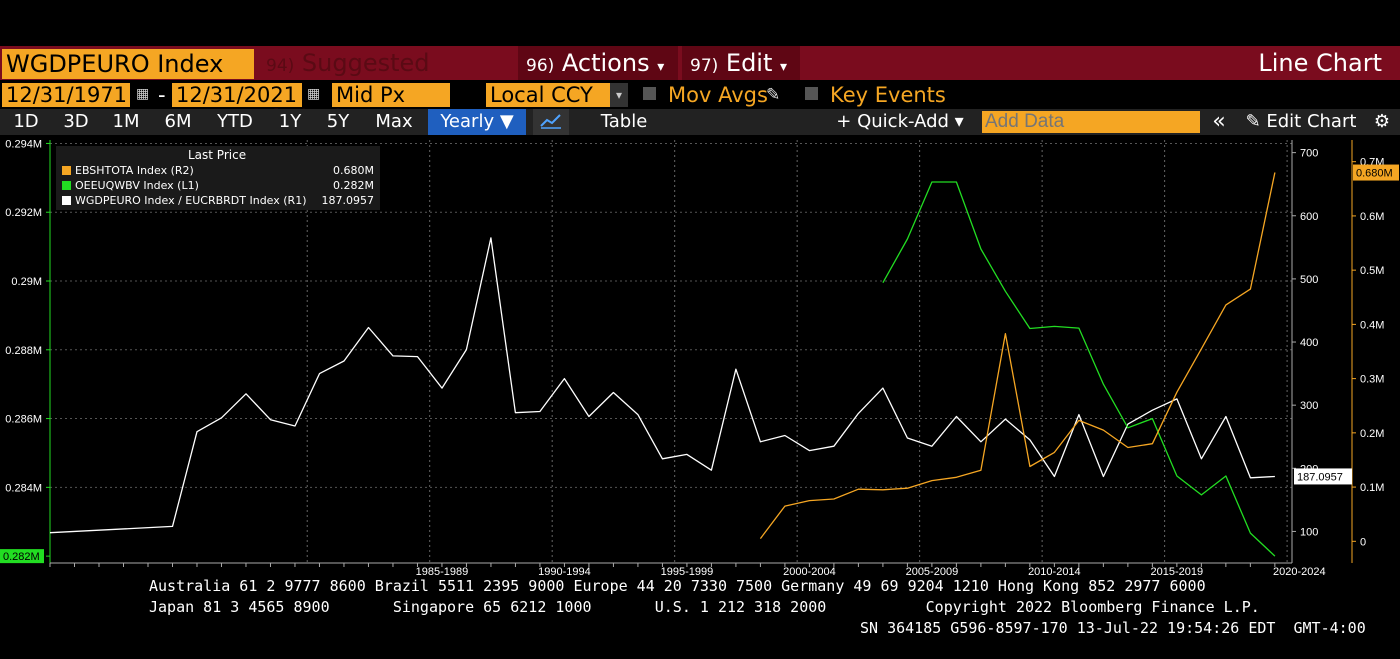 The width and height of the screenshot is (1400, 659). What do you see at coordinates (1309, 280) in the screenshot?
I see `right1-tick-label: 500` at bounding box center [1309, 280].